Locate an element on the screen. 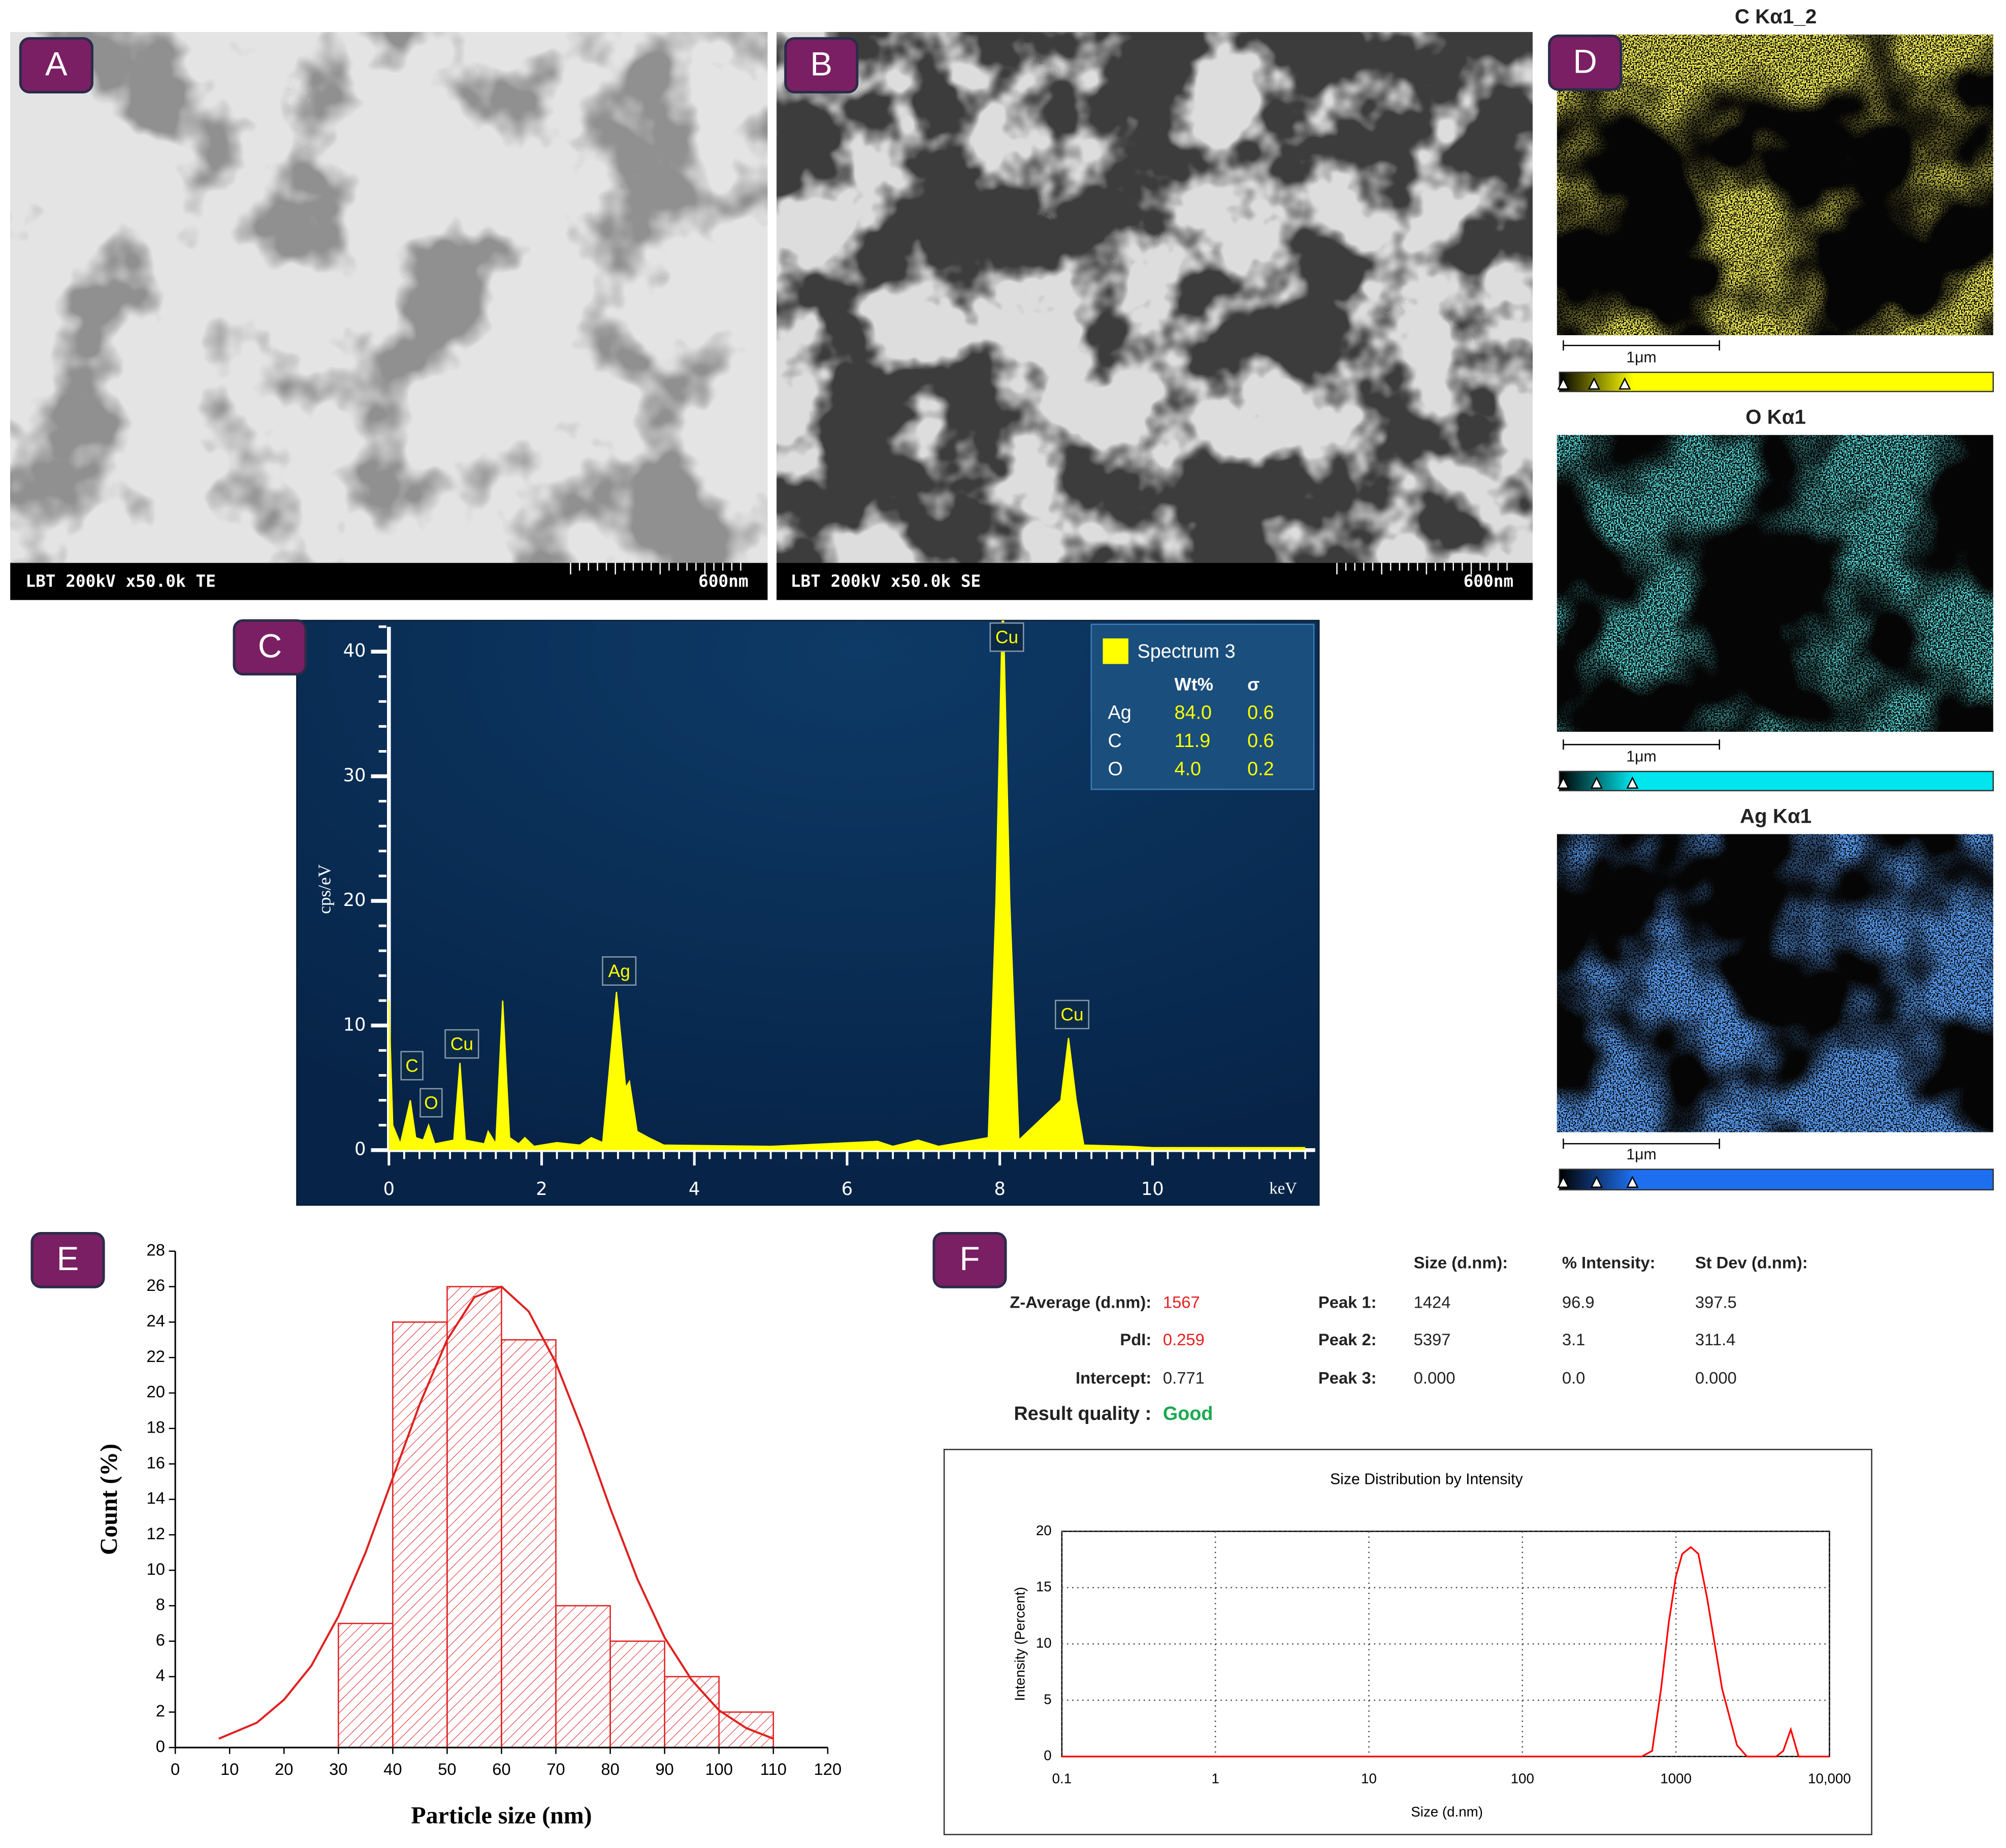  legend-name: Spectrum 3 is located at coordinates (1187, 651).